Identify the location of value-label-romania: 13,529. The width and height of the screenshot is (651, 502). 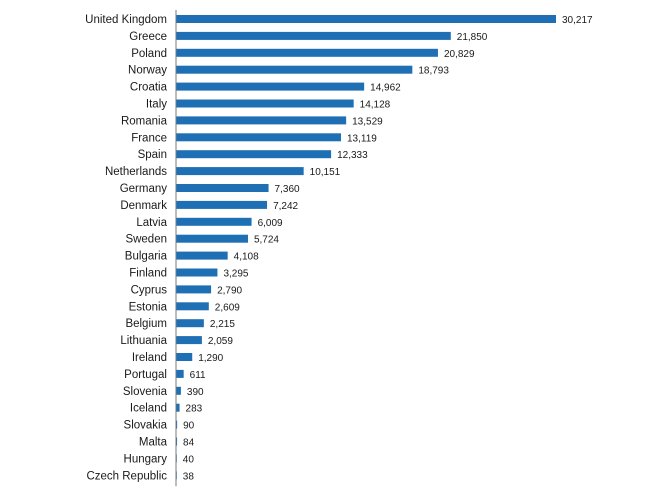
(367, 121).